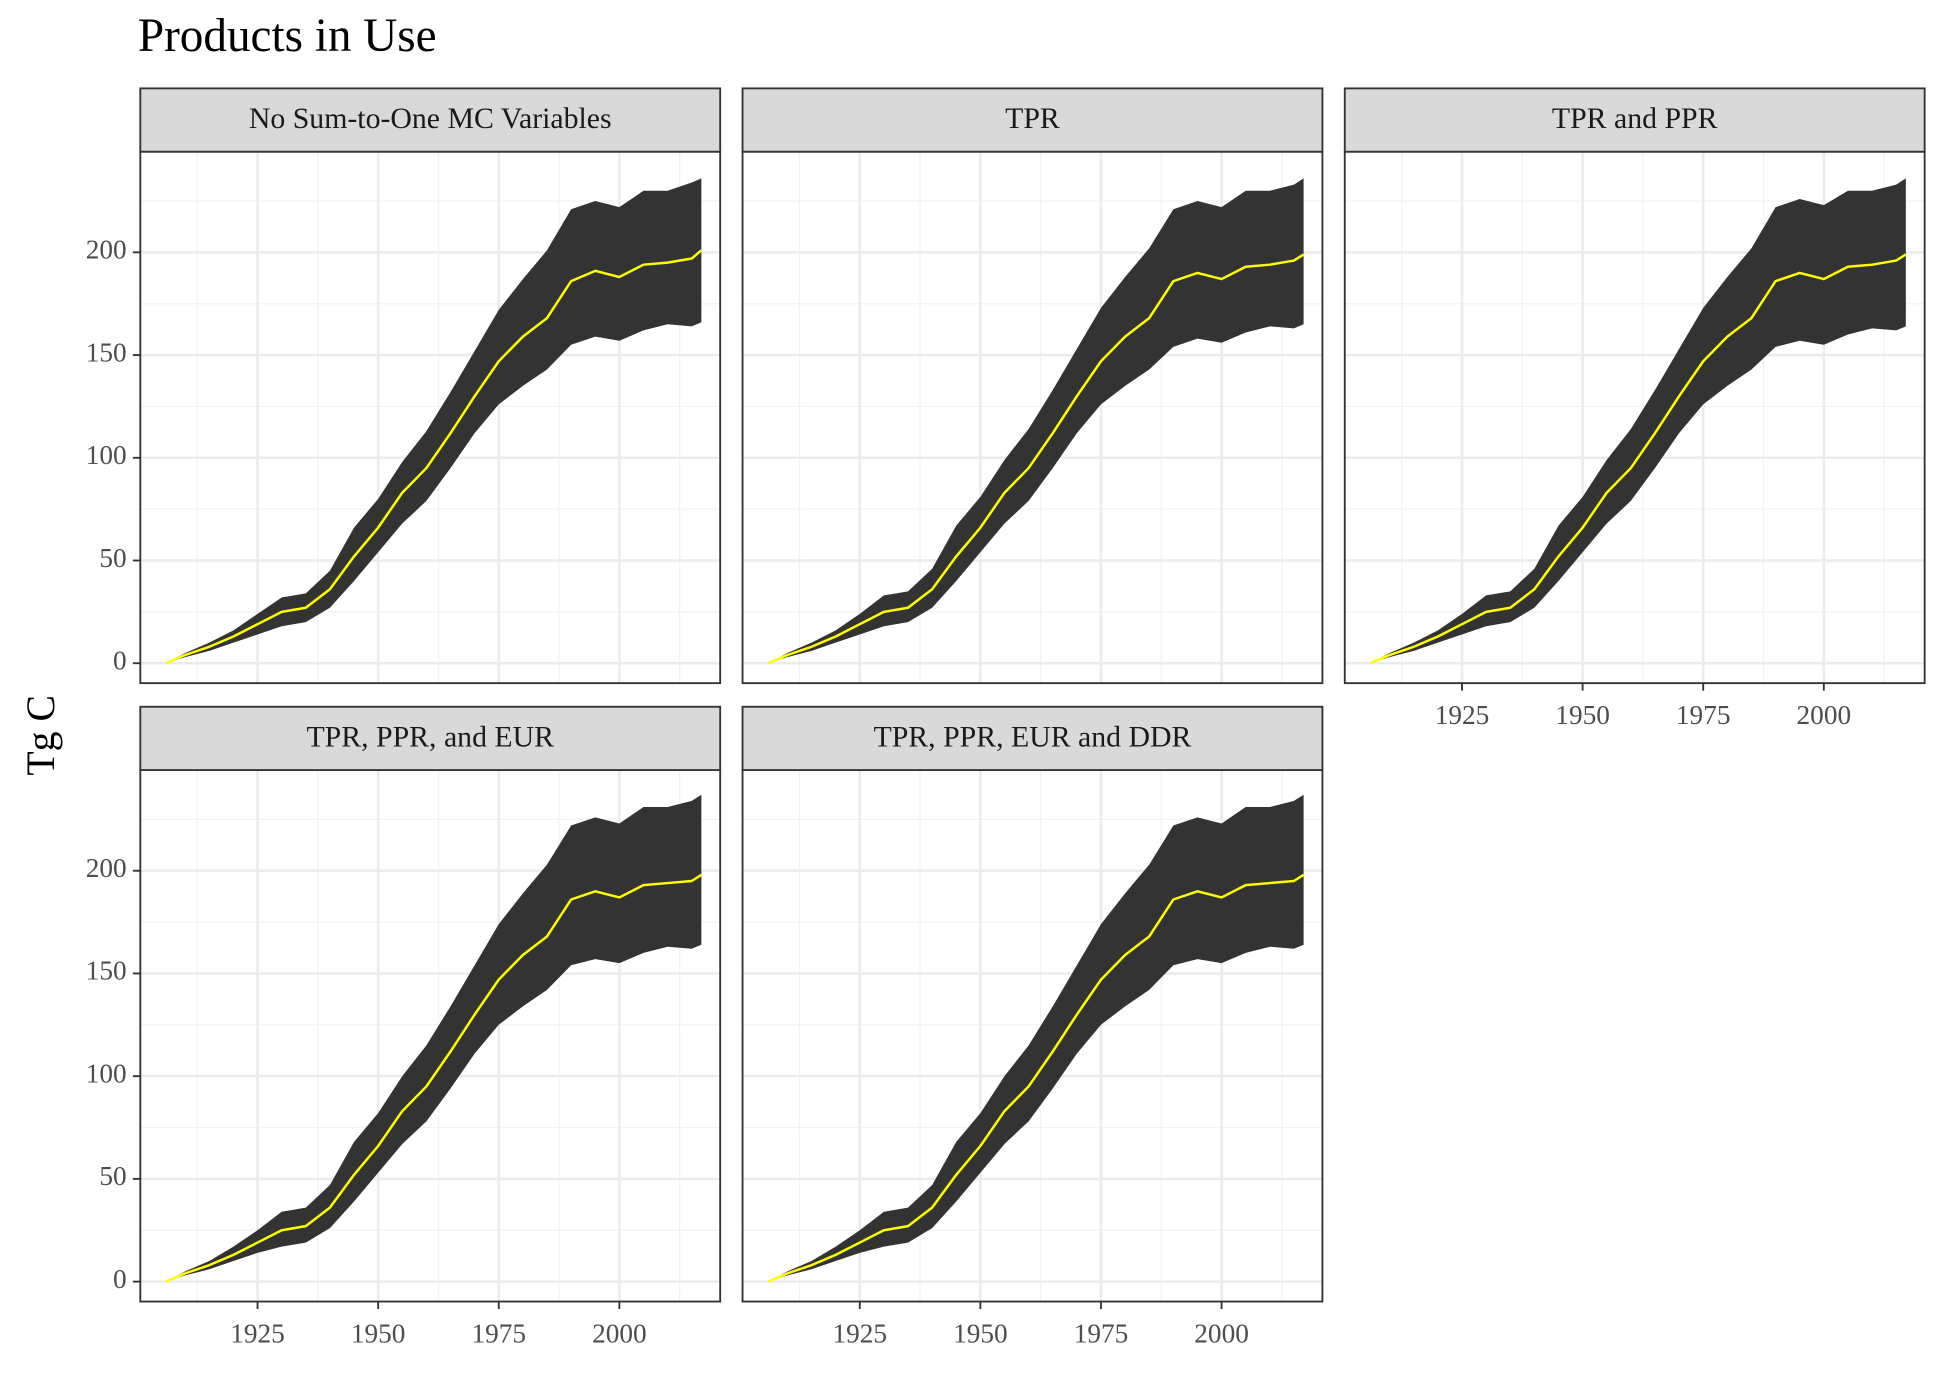  I want to click on facet-panel: TPR and PPR 1925 1950 1975 2000, so click(1634, 408).